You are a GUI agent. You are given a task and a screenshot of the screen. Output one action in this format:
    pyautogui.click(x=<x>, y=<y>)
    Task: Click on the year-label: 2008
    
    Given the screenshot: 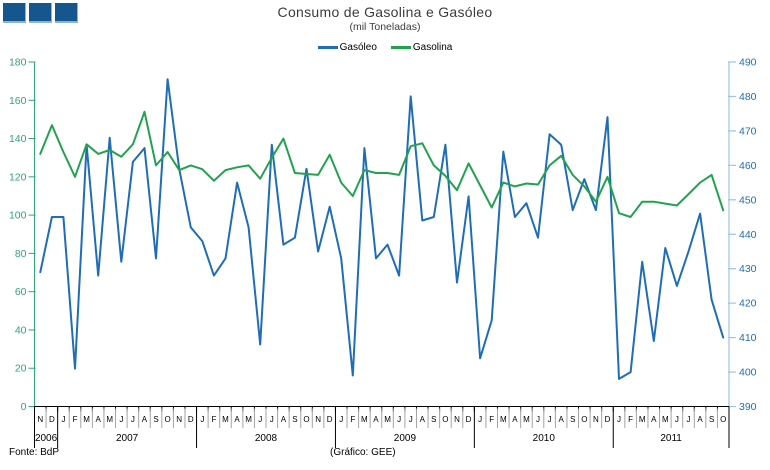 What is the action you would take?
    pyautogui.click(x=266, y=438)
    